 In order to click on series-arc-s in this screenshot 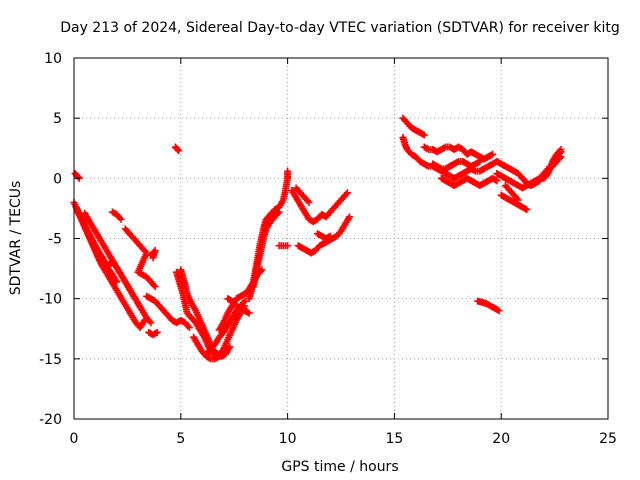, I will do `click(319, 206)`.